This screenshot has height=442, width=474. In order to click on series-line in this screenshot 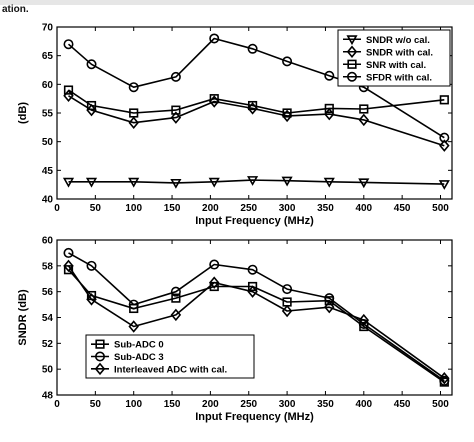, I will do `click(256, 101)`.